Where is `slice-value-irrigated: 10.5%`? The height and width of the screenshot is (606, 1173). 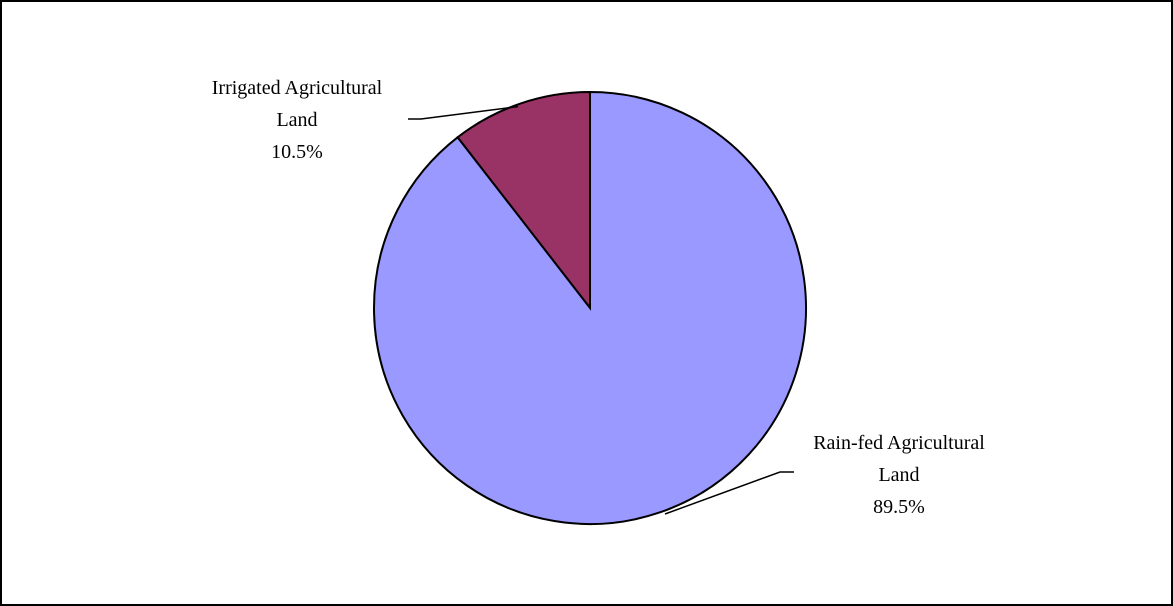
slice-value-irrigated: 10.5% is located at coordinates (297, 152).